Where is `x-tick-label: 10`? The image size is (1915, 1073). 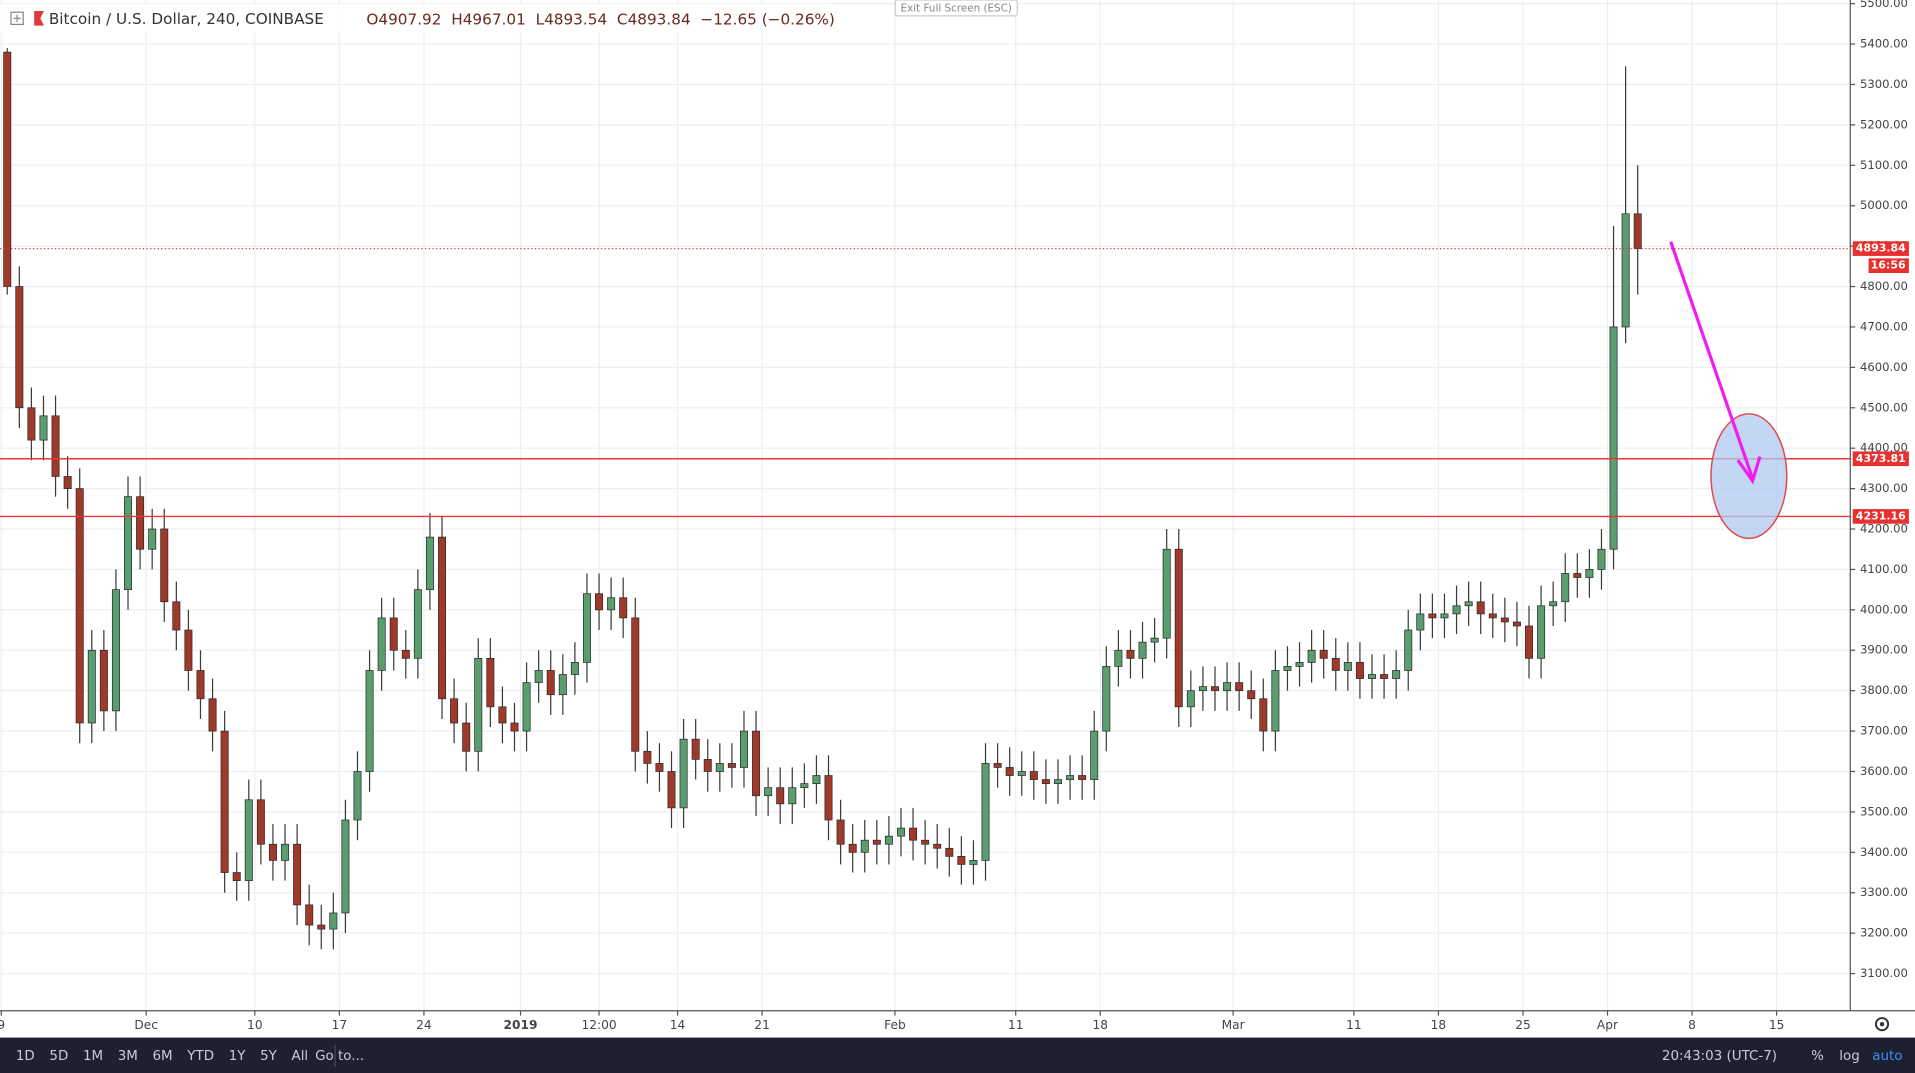
x-tick-label: 10 is located at coordinates (255, 1025).